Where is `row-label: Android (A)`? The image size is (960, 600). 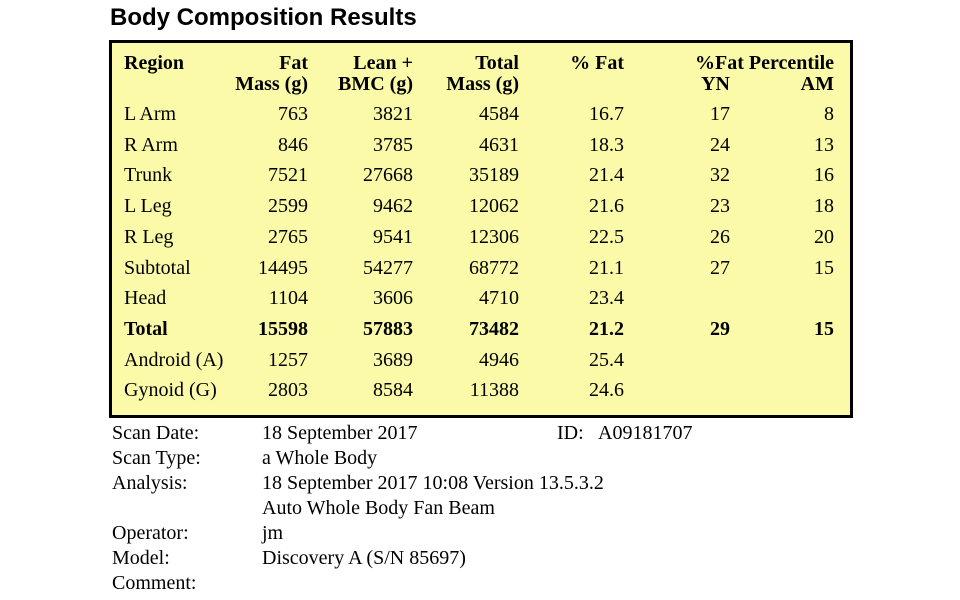
row-label: Android (A) is located at coordinates (174, 359).